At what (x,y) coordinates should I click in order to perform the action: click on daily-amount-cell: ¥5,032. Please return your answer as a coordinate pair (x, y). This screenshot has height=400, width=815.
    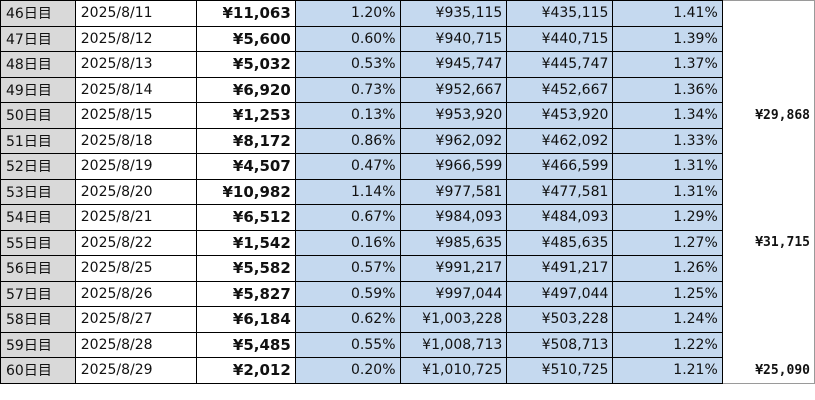
    Looking at the image, I should click on (246, 64).